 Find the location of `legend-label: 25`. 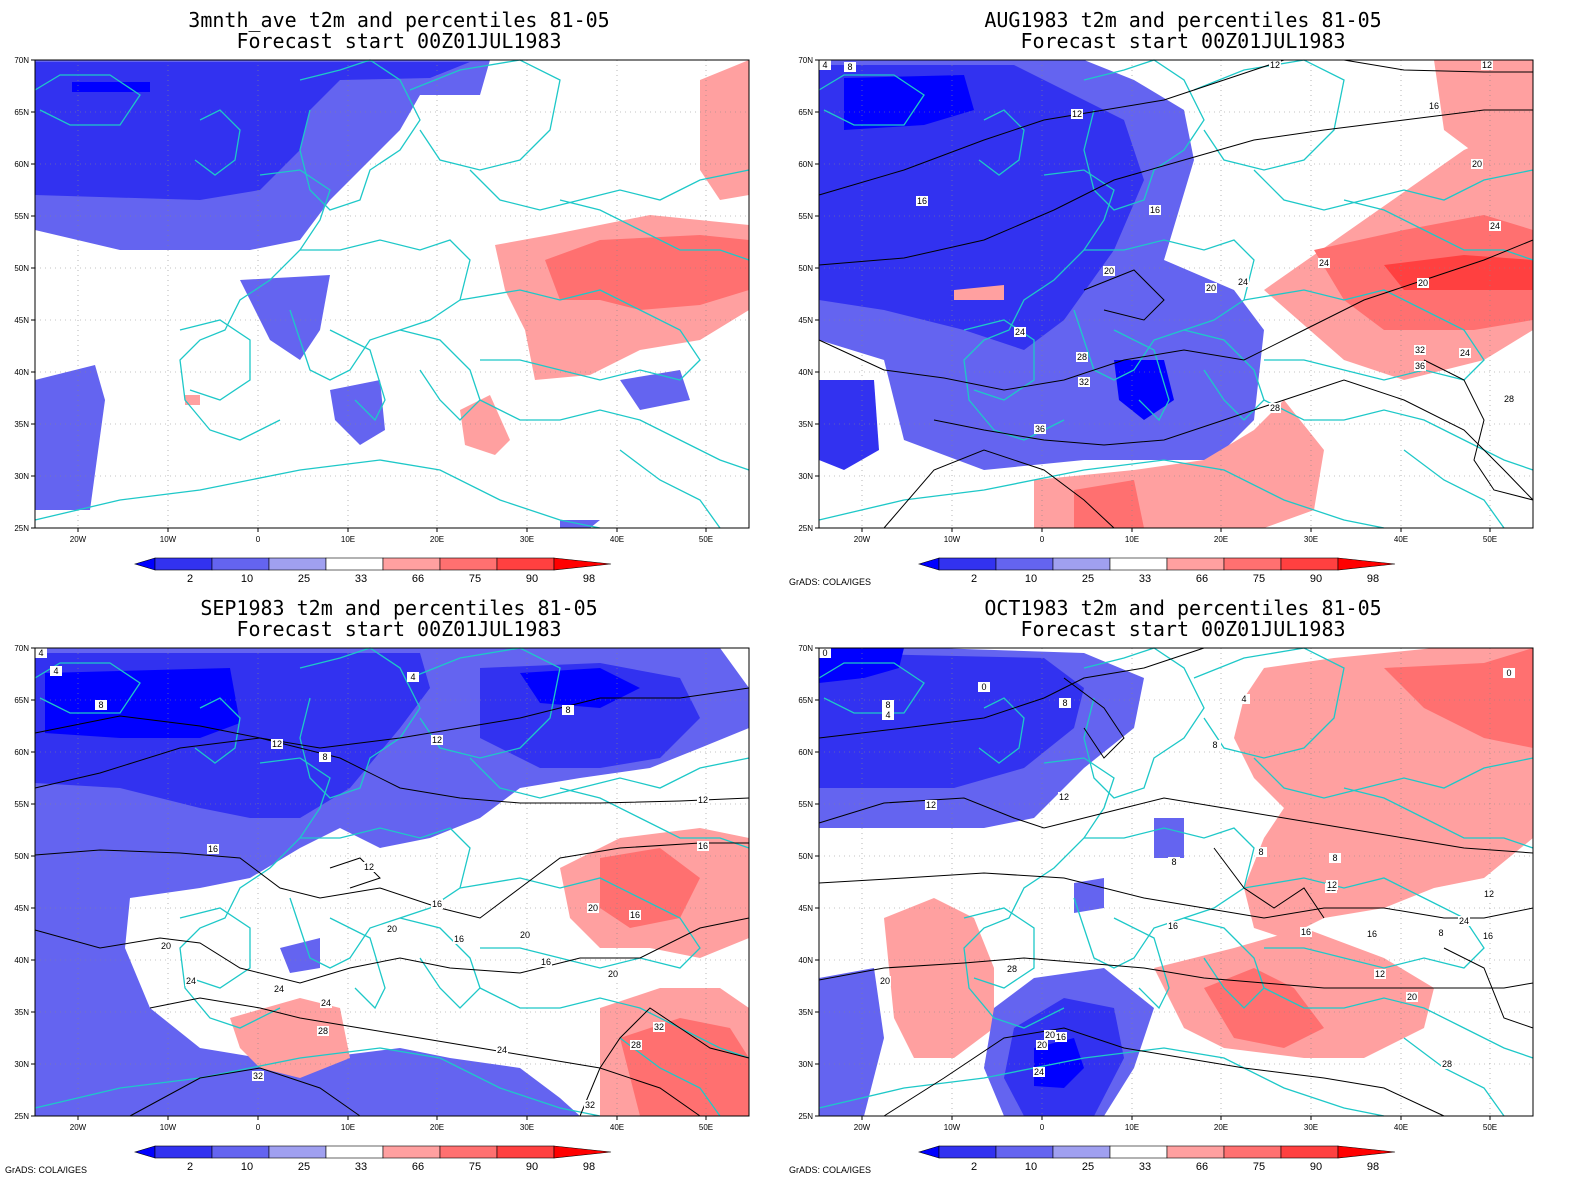

legend-label: 25 is located at coordinates (304, 1167).